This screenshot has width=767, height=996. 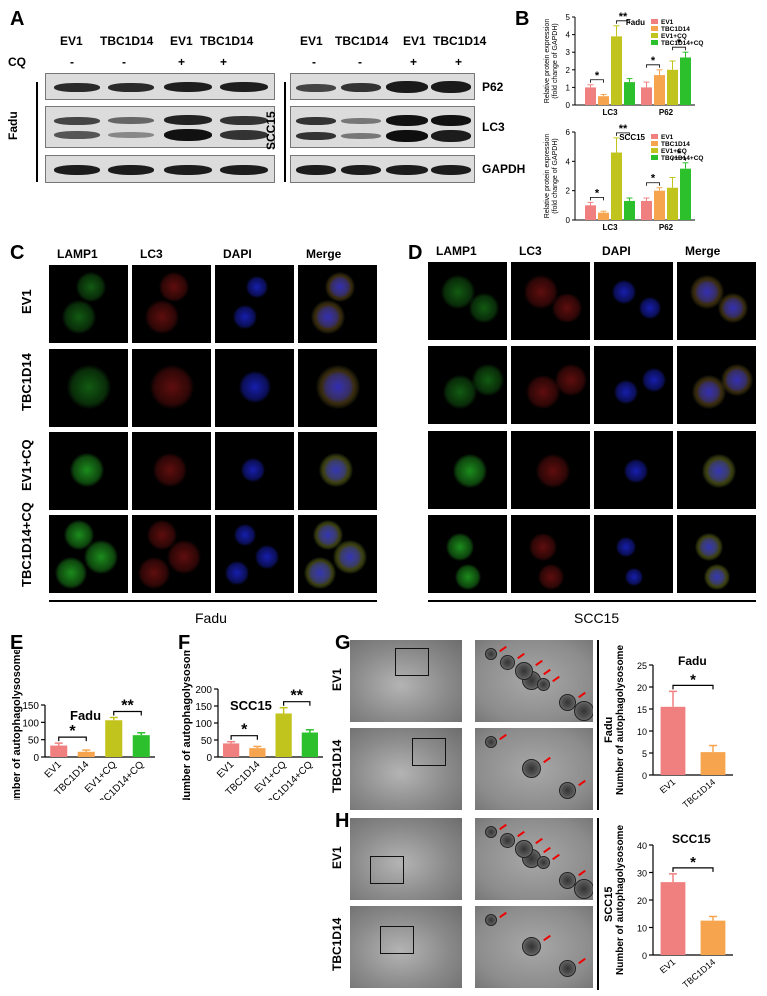 I want to click on channel-label: DAPI, so click(x=616, y=251).